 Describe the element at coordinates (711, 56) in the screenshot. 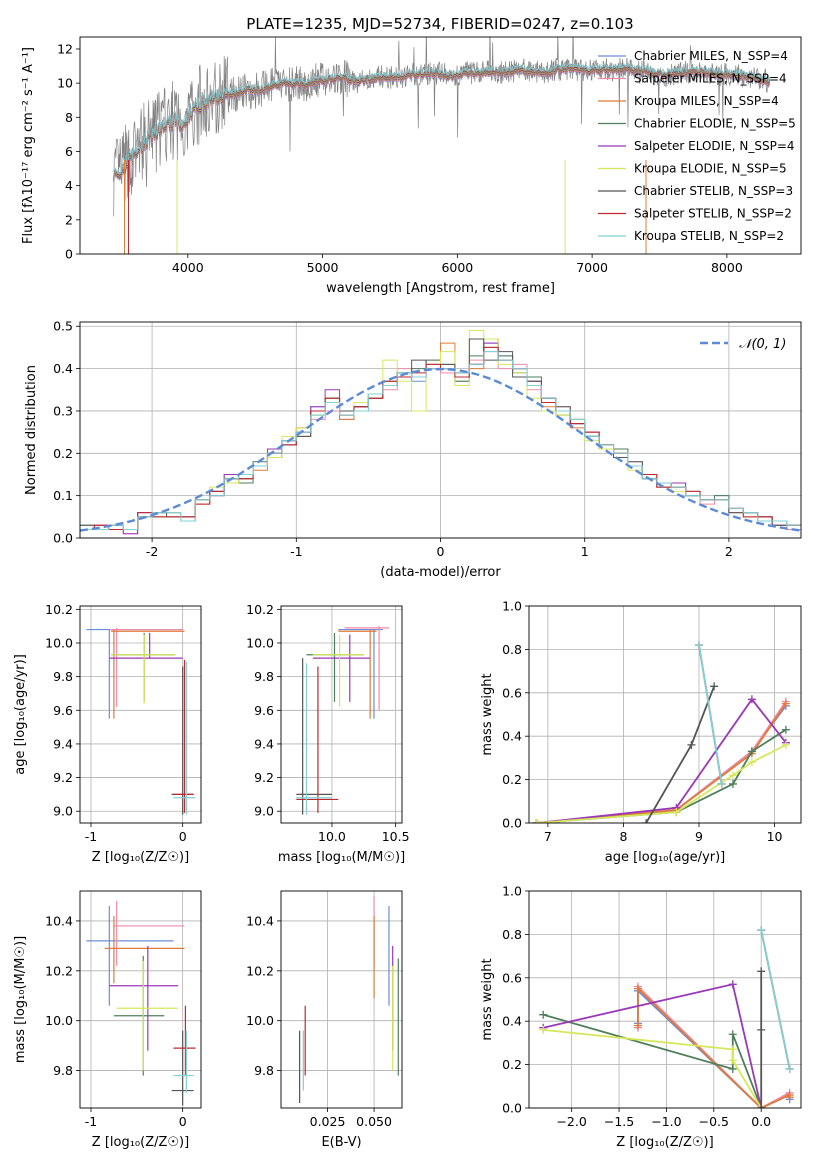

I see `legend-label: Chabrier MILES, N_SSP=4` at that location.